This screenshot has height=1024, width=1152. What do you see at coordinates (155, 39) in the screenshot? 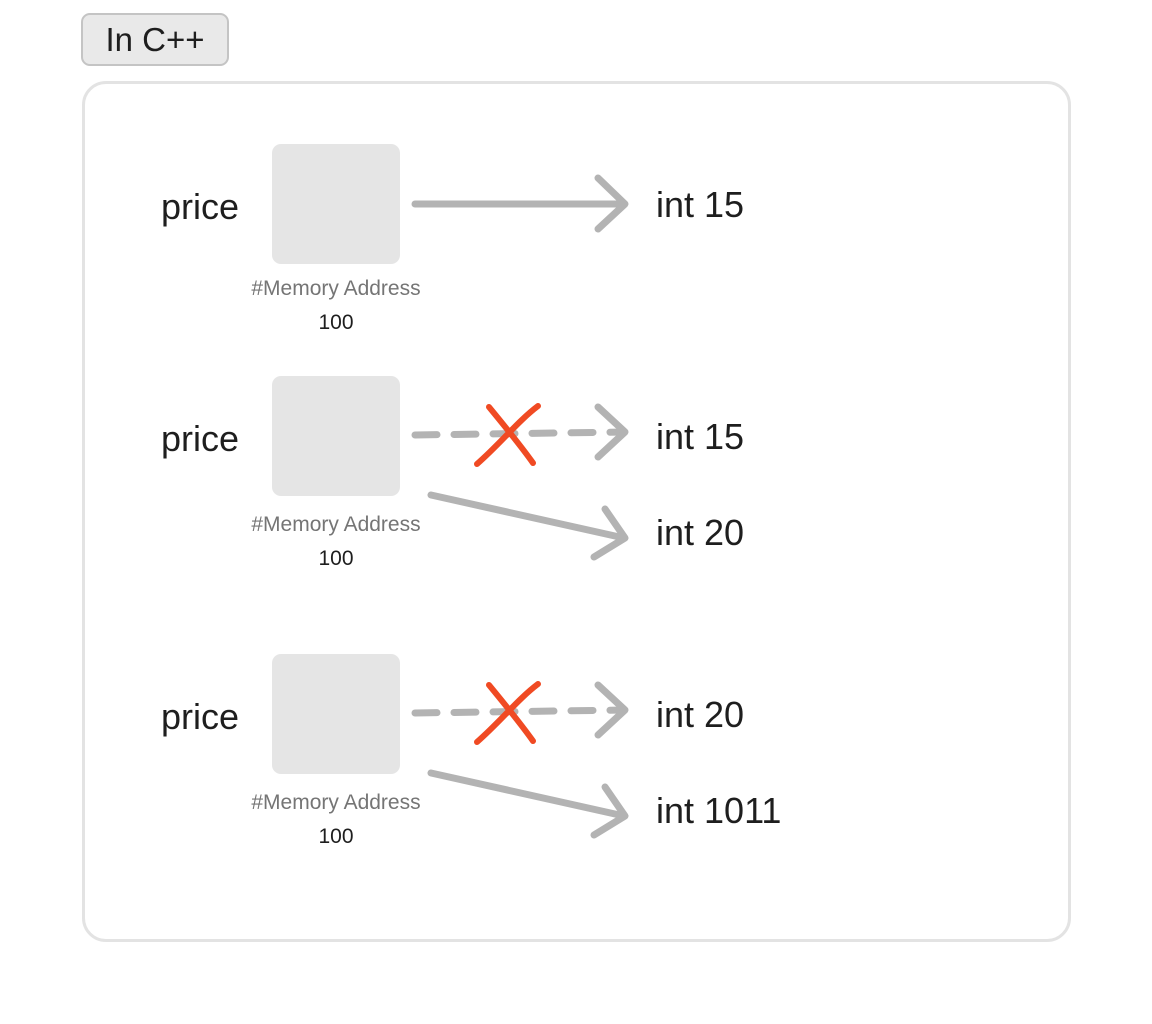
I see `language-header-chip: In C++` at bounding box center [155, 39].